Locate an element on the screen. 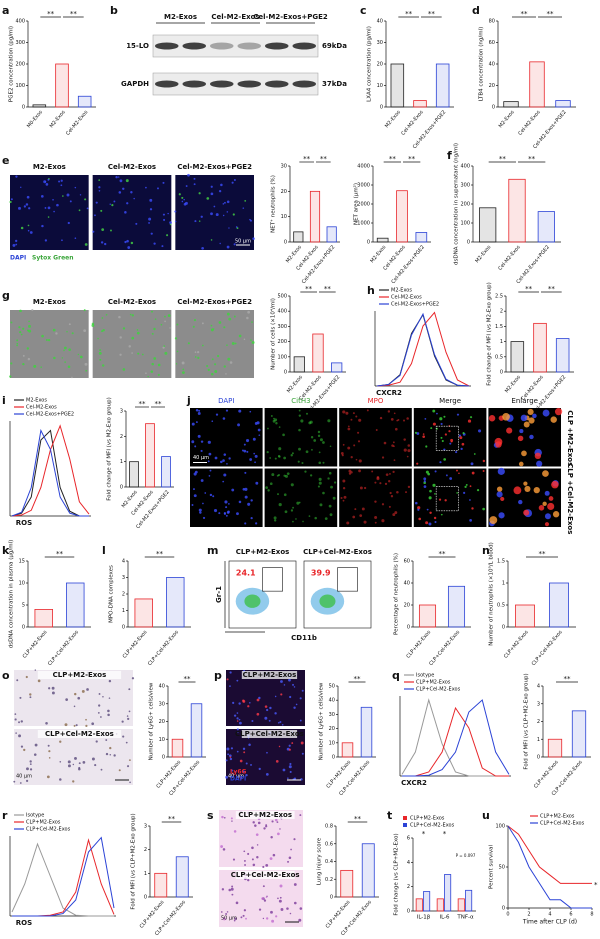 This screenshot has width=600, height=939. scale-label: 50 μm is located at coordinates (229, 919).